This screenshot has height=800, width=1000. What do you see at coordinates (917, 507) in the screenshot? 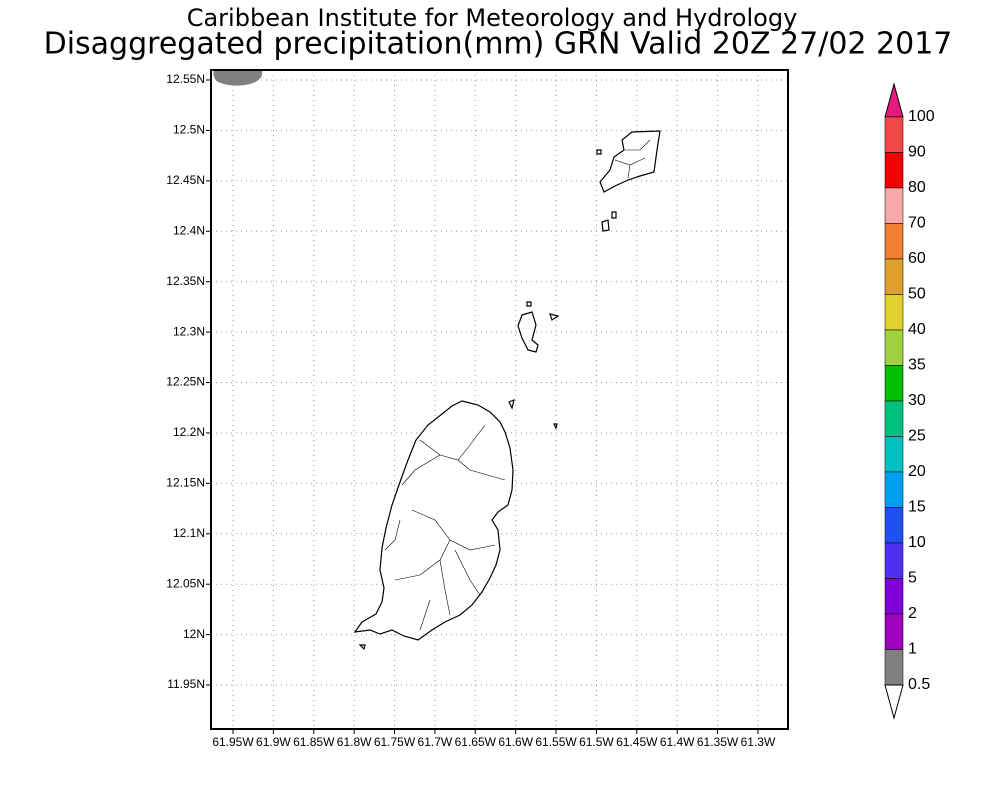
I see `colorbar-label: 15` at bounding box center [917, 507].